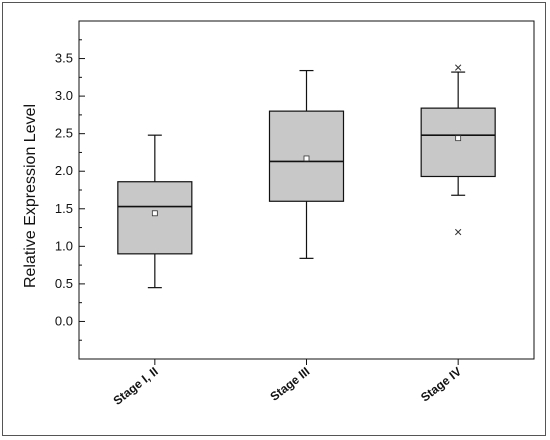  I want to click on y-tick-label: 0.0, so click(64, 320).